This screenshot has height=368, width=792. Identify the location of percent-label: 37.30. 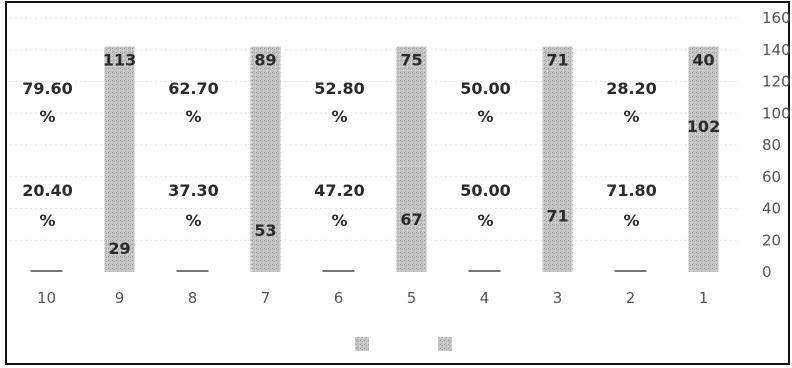
(193, 190).